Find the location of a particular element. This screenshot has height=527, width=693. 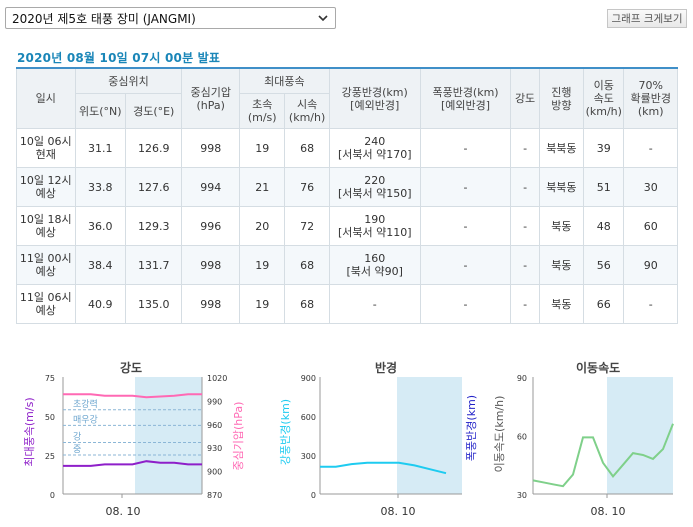

y2-tick-label: 900 is located at coordinates (214, 472).